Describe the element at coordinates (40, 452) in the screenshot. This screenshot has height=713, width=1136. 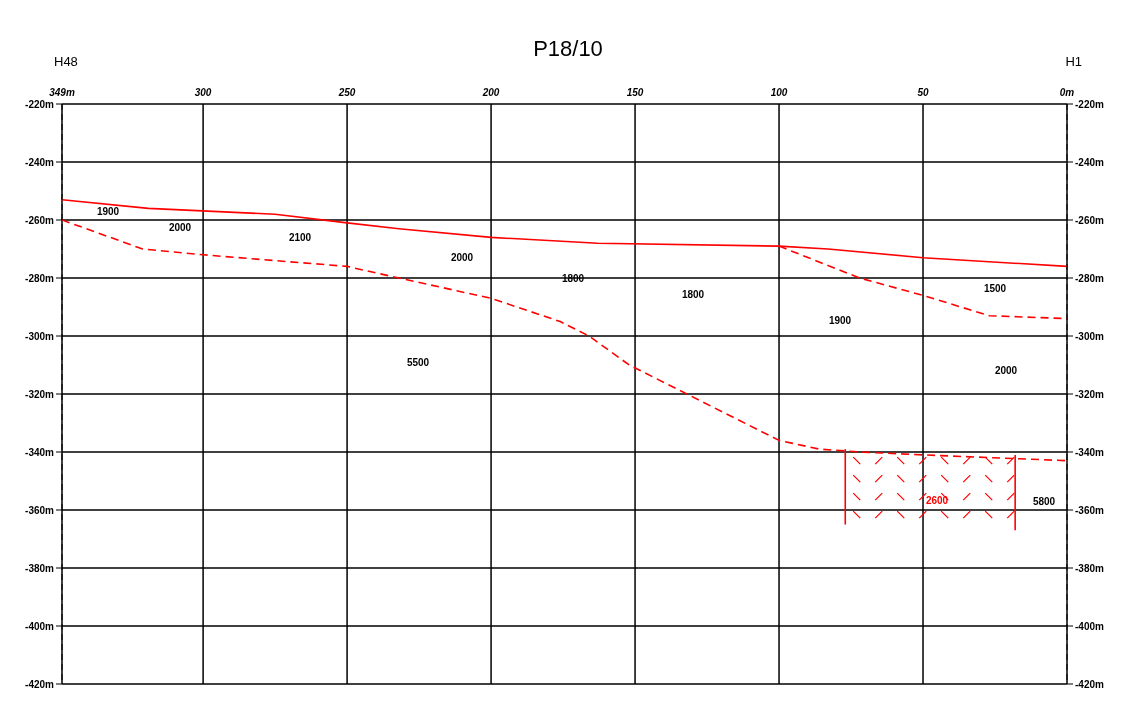
I see `y-tick-label: -340m` at that location.